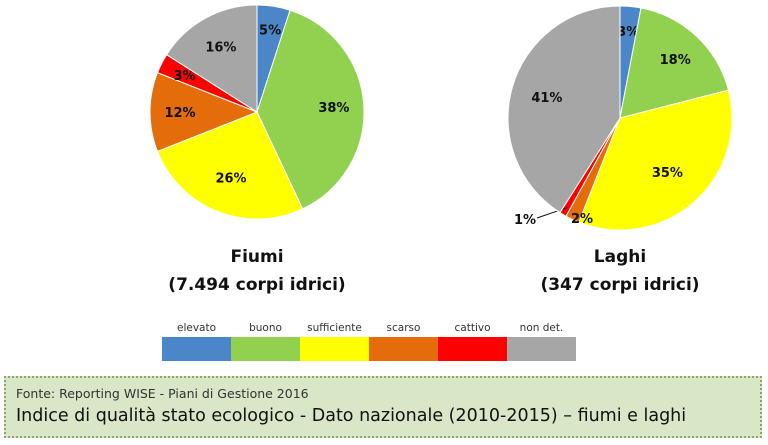 The width and height of the screenshot is (768, 445). I want to click on chart-title-fiumi: Fiumi, so click(256, 257).